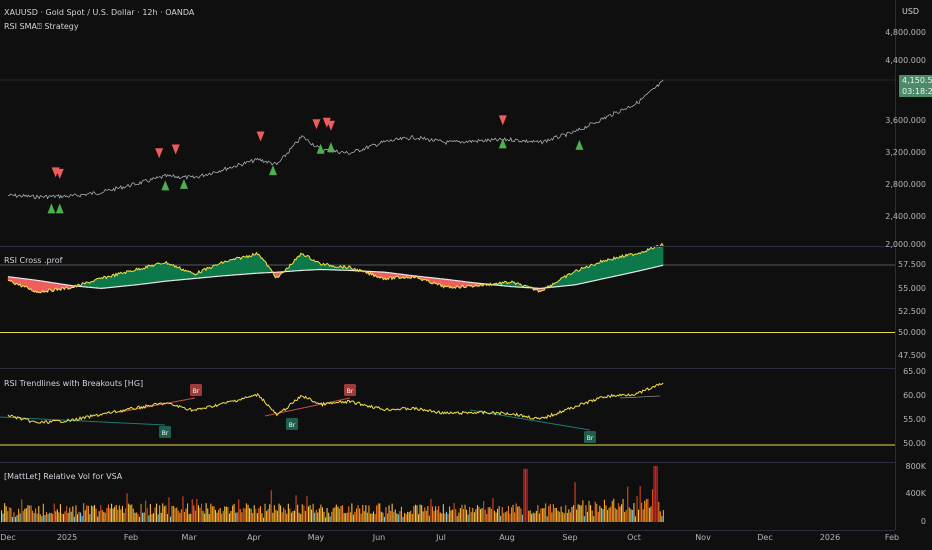  What do you see at coordinates (335, 268) in the screenshot?
I see `rsi-line` at bounding box center [335, 268].